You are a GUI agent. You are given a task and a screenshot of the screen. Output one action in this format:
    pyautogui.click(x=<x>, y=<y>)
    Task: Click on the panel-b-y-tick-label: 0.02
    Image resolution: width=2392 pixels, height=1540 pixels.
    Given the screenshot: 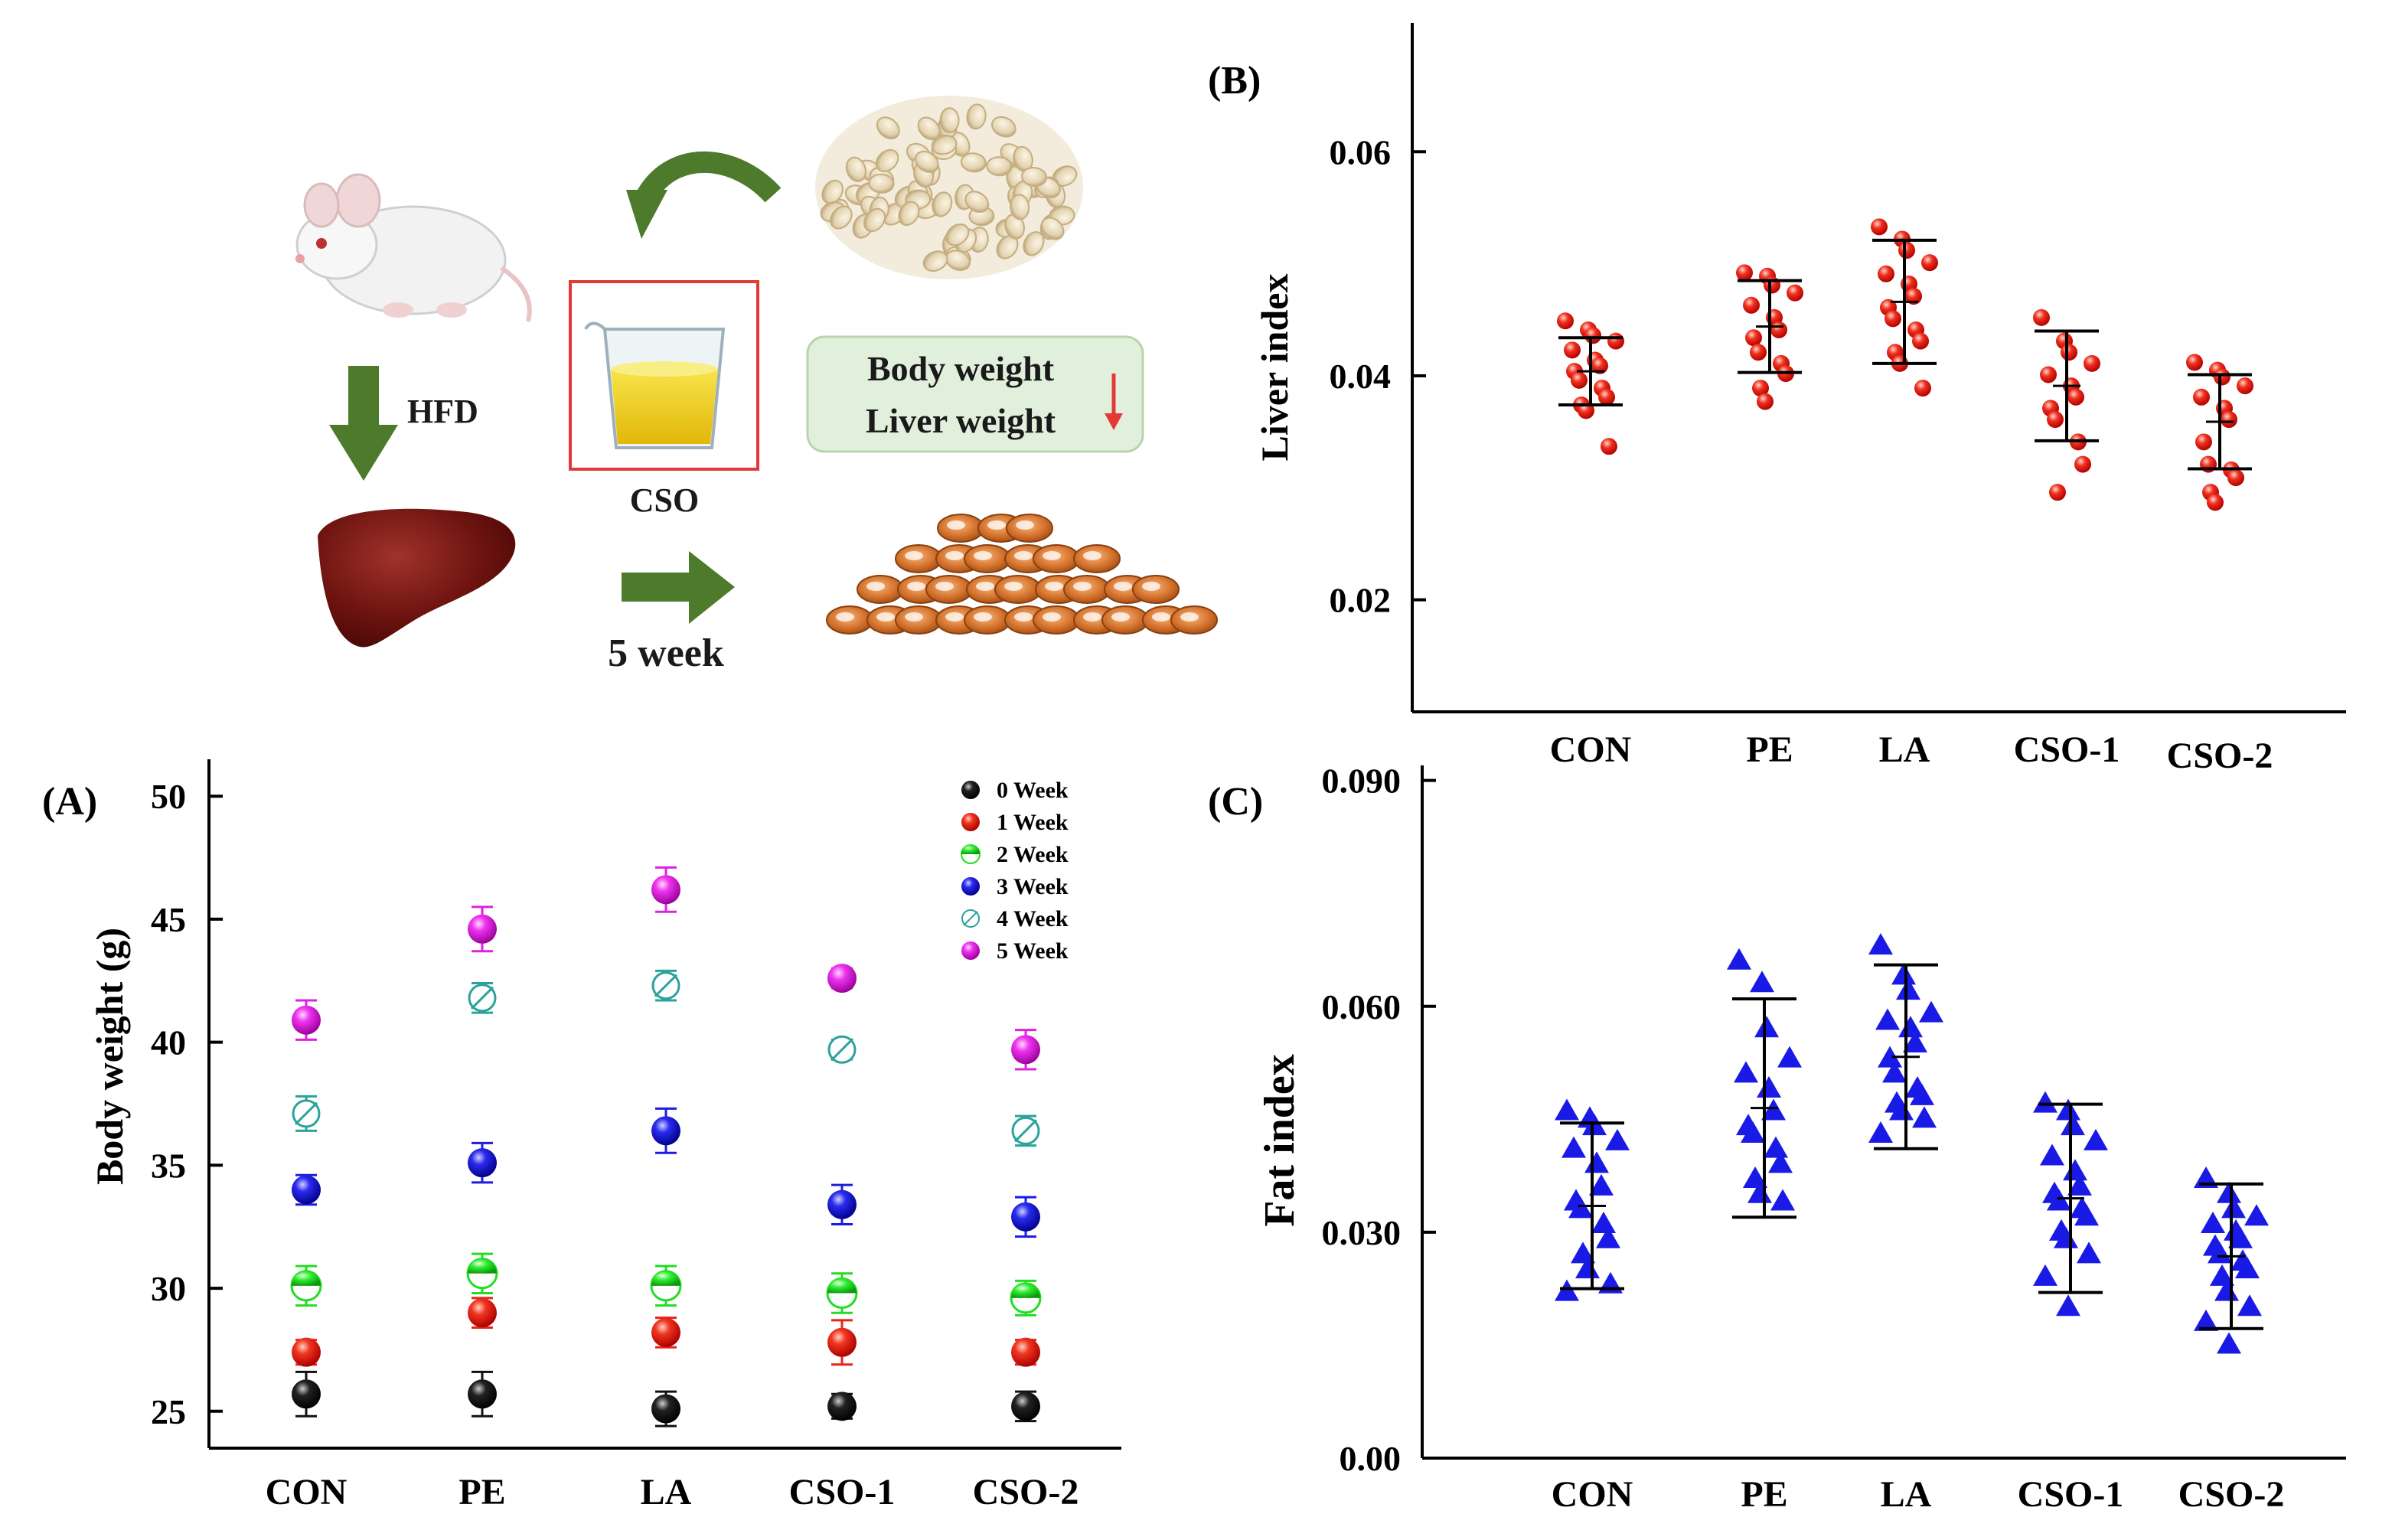 What is the action you would take?
    pyautogui.click(x=1361, y=600)
    